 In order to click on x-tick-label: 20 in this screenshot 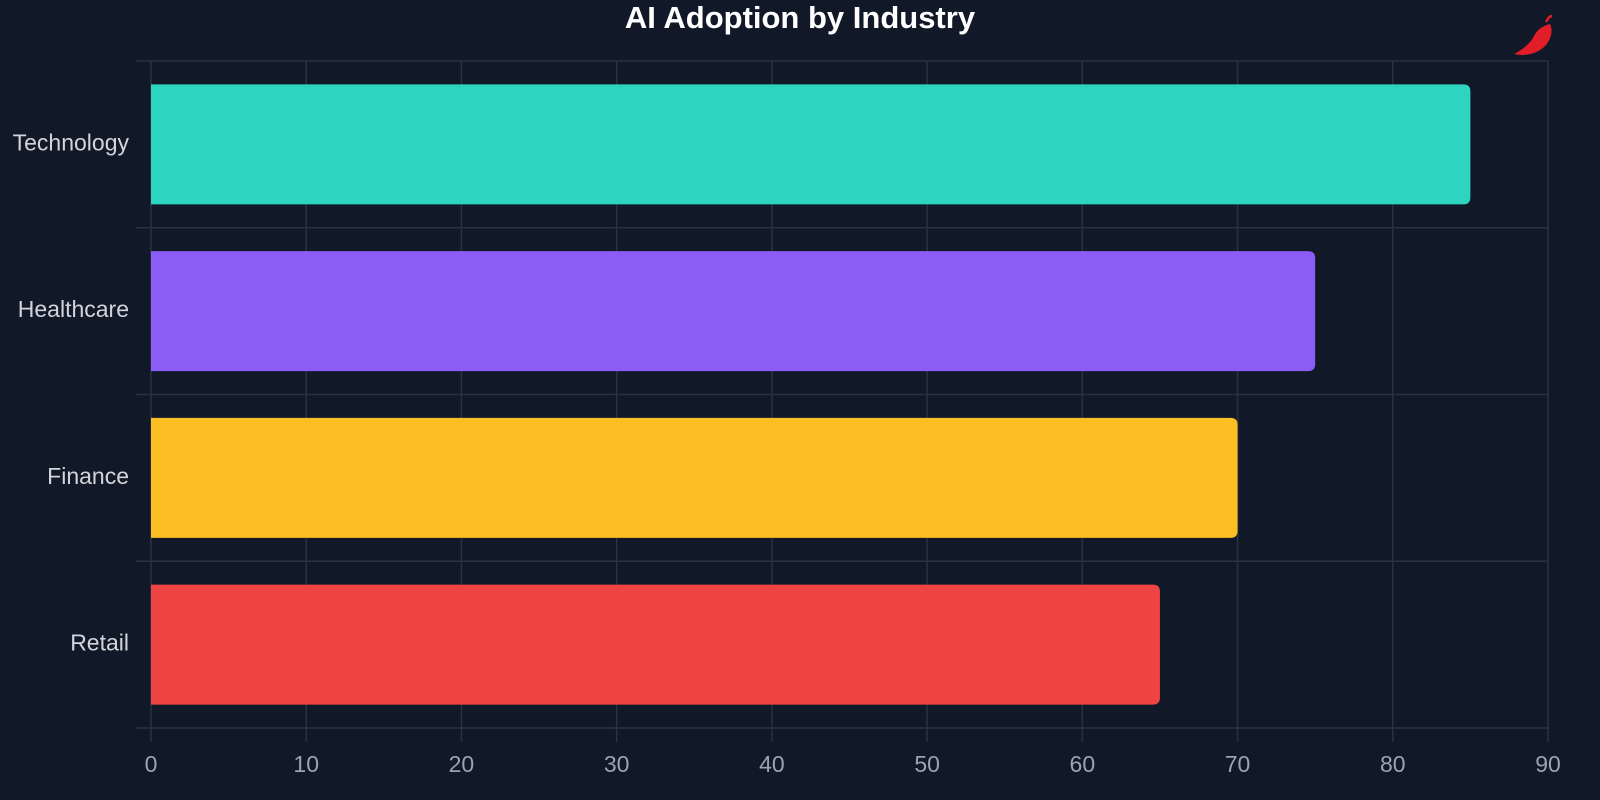, I will do `click(462, 764)`.